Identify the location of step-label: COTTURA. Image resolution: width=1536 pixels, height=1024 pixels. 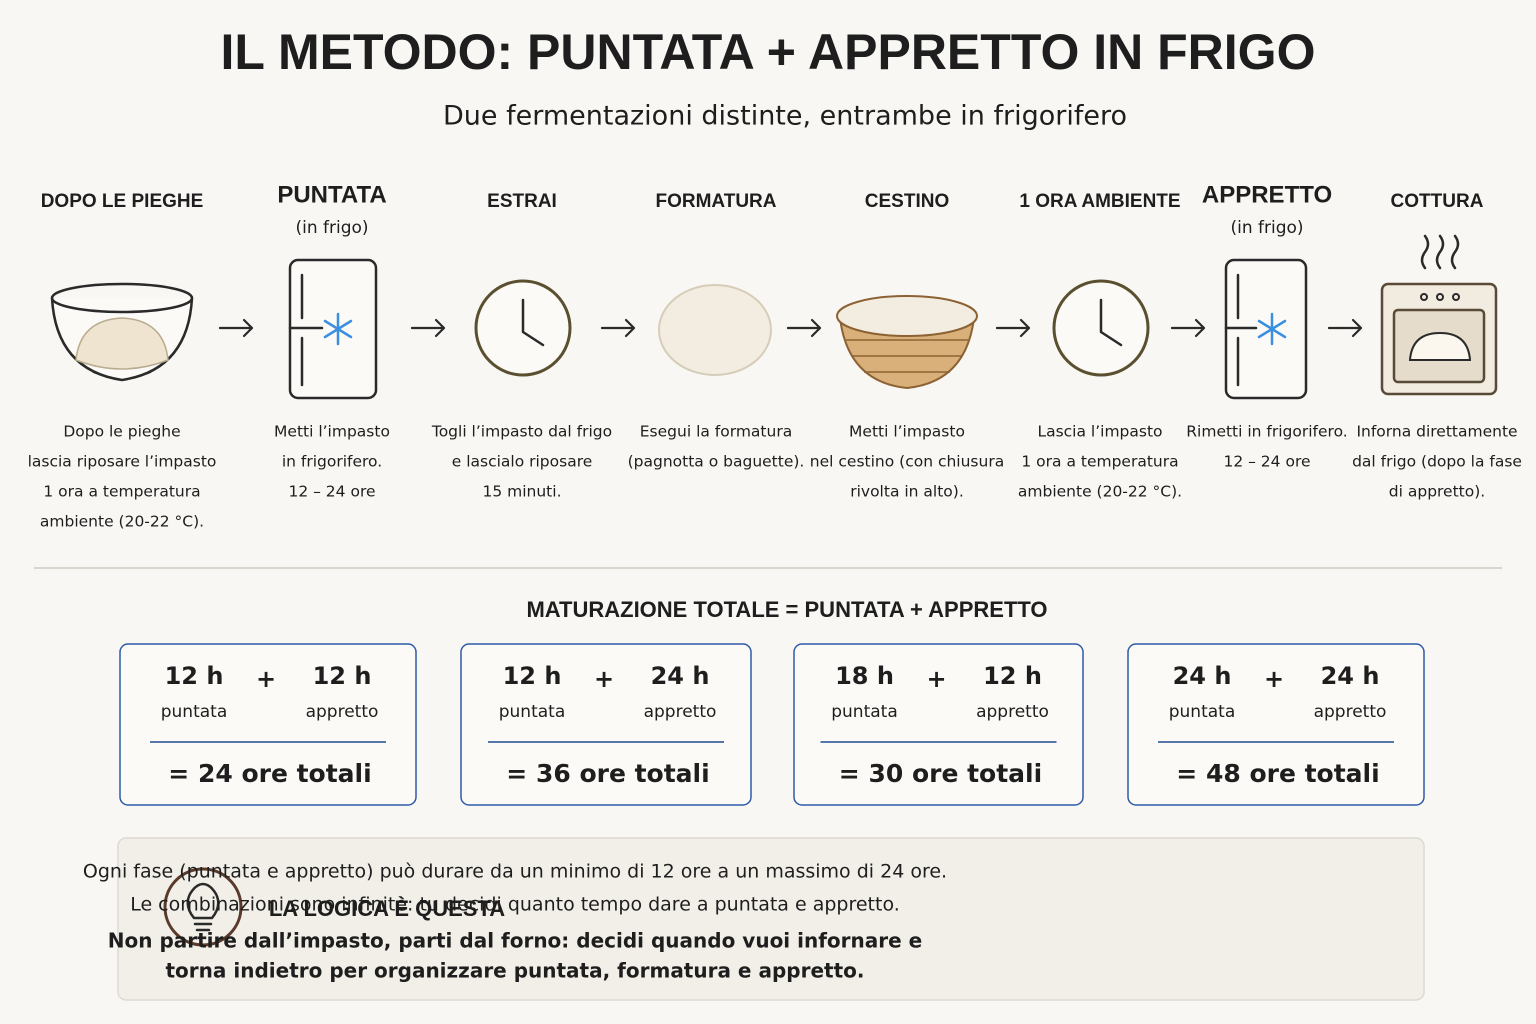
(1437, 201).